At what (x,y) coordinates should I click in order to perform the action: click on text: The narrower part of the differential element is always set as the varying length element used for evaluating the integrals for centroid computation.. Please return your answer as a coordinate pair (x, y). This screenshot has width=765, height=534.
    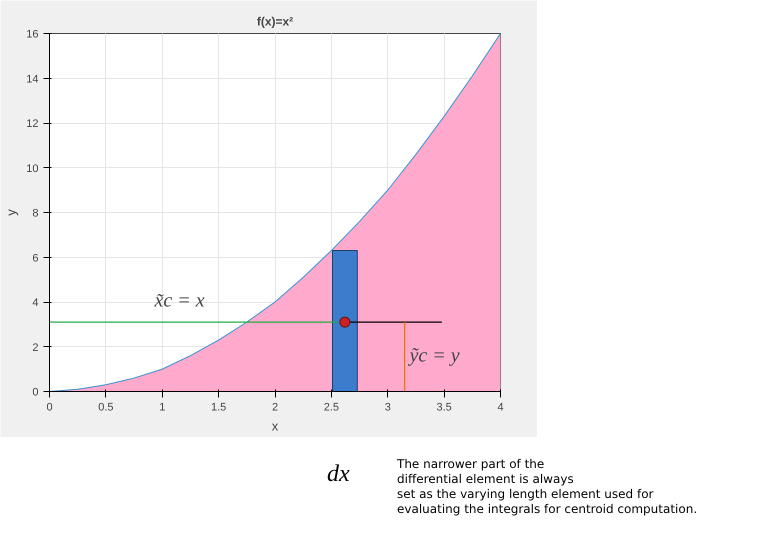
    Looking at the image, I should click on (547, 487).